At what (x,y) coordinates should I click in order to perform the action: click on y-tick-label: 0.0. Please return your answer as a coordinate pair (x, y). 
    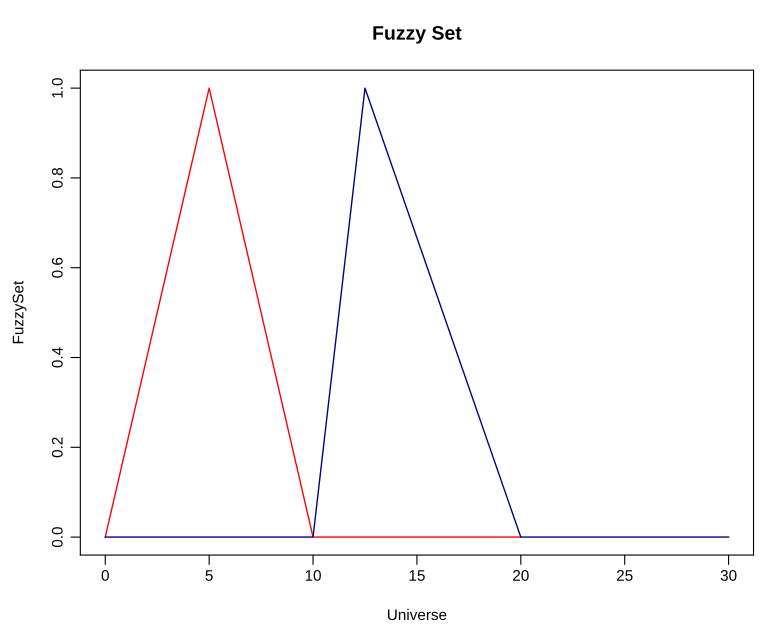
    Looking at the image, I should click on (57, 537).